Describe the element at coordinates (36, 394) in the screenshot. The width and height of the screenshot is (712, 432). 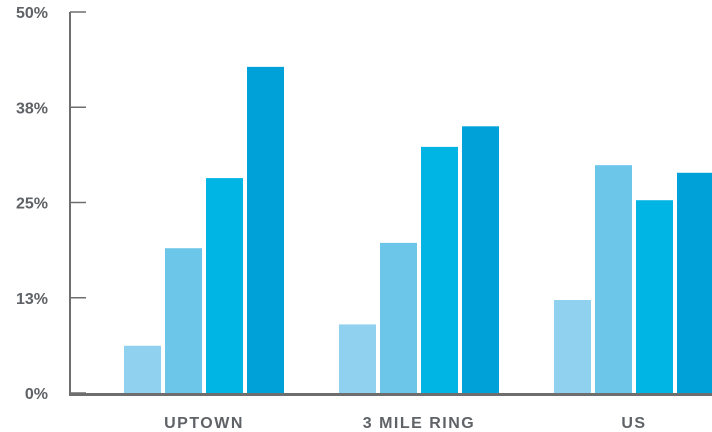
I see `y-tick-label: 0%` at that location.